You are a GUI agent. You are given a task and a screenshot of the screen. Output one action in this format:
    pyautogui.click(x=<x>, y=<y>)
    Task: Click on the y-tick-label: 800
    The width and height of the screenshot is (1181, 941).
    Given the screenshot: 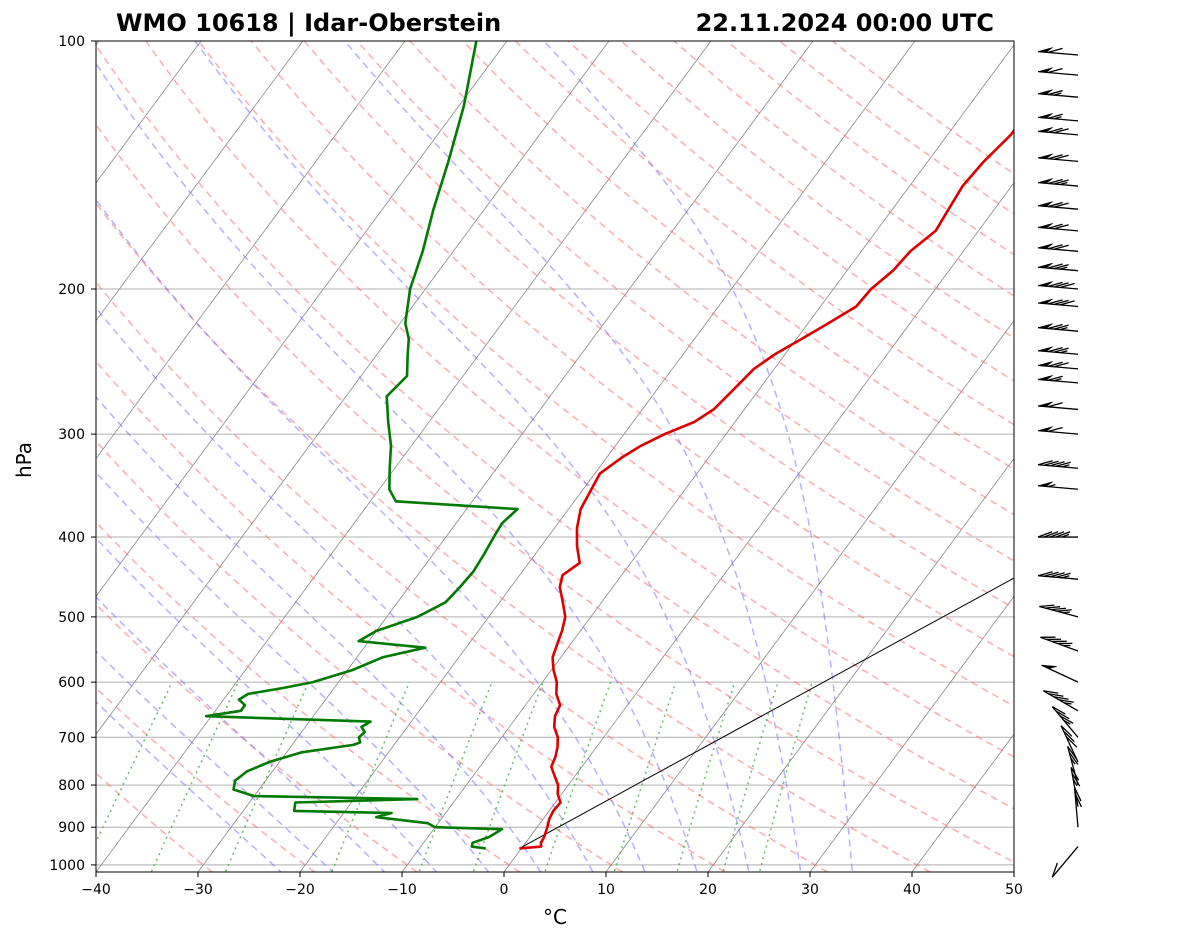 What is the action you would take?
    pyautogui.click(x=71, y=786)
    